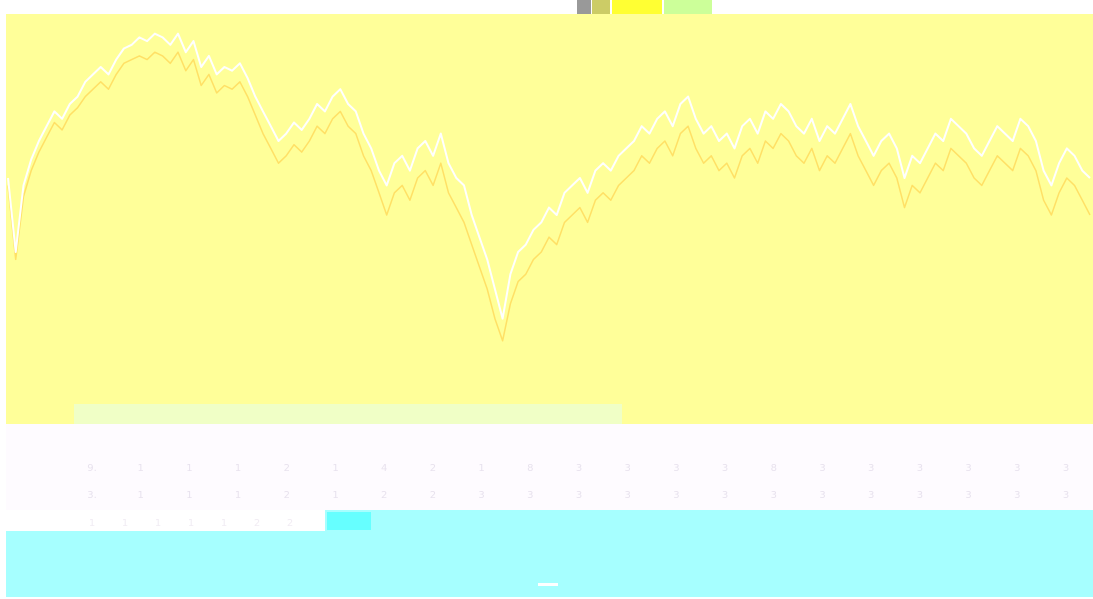  What do you see at coordinates (1066, 495) in the screenshot?
I see `tick-label-row2-20: 3` at bounding box center [1066, 495].